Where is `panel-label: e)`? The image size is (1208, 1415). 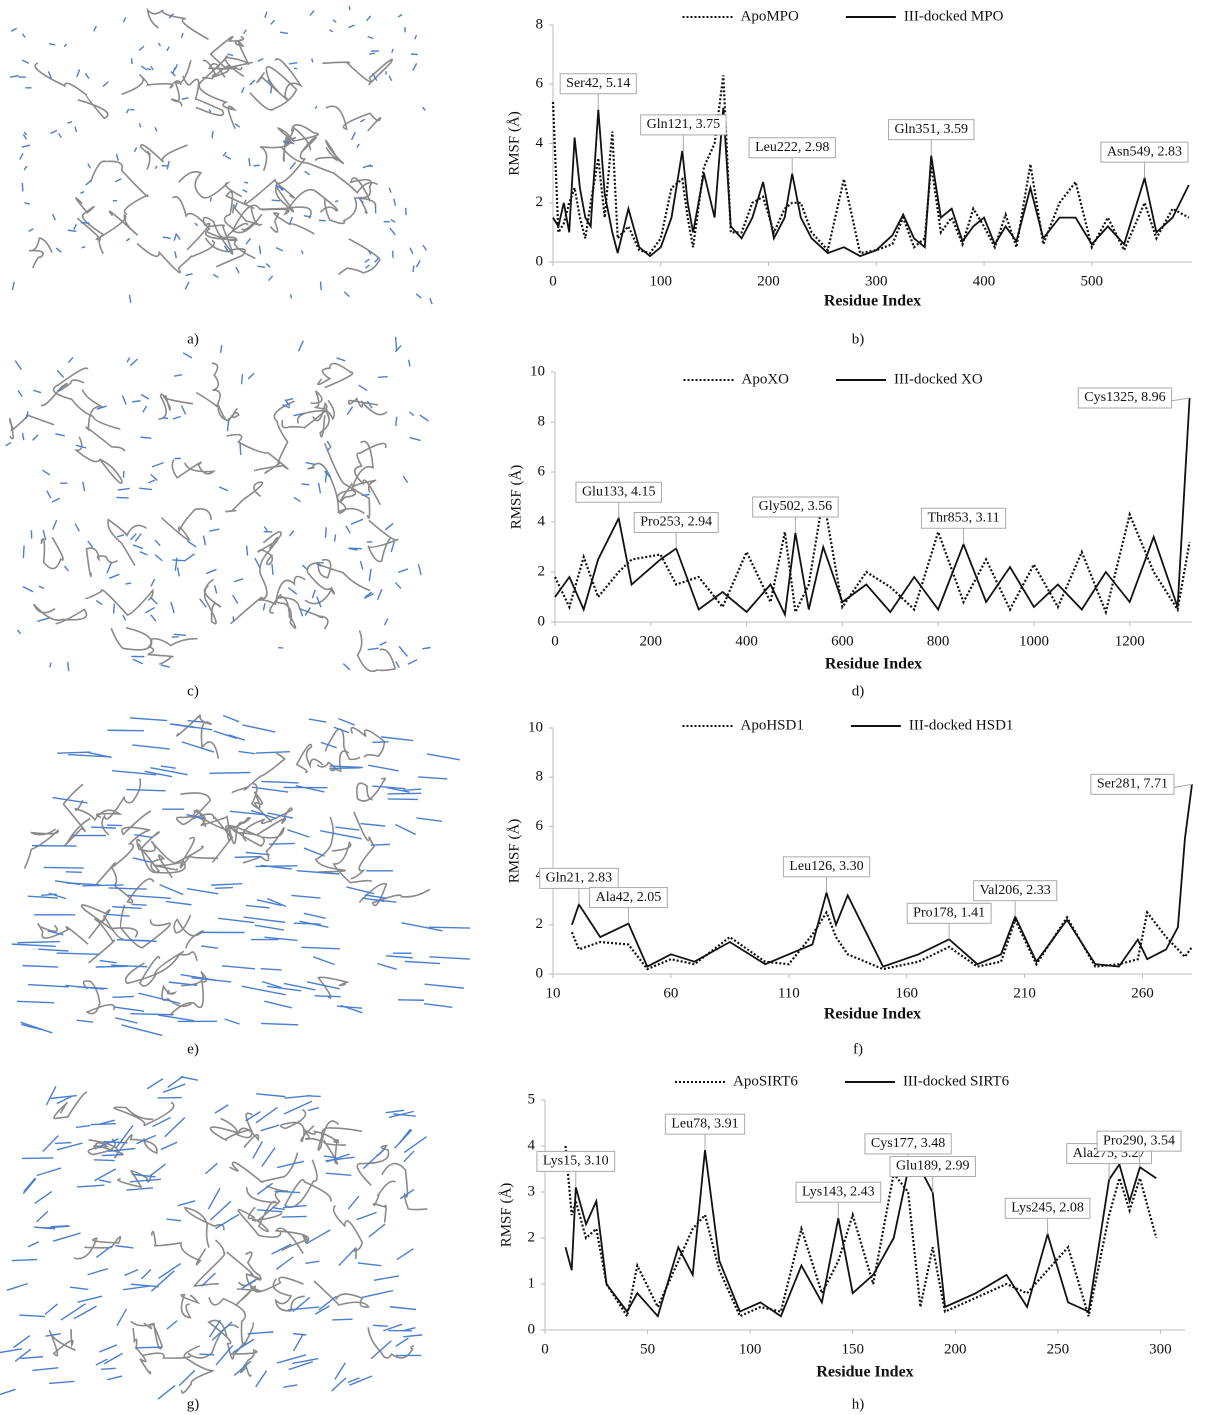 panel-label: e) is located at coordinates (193, 1049).